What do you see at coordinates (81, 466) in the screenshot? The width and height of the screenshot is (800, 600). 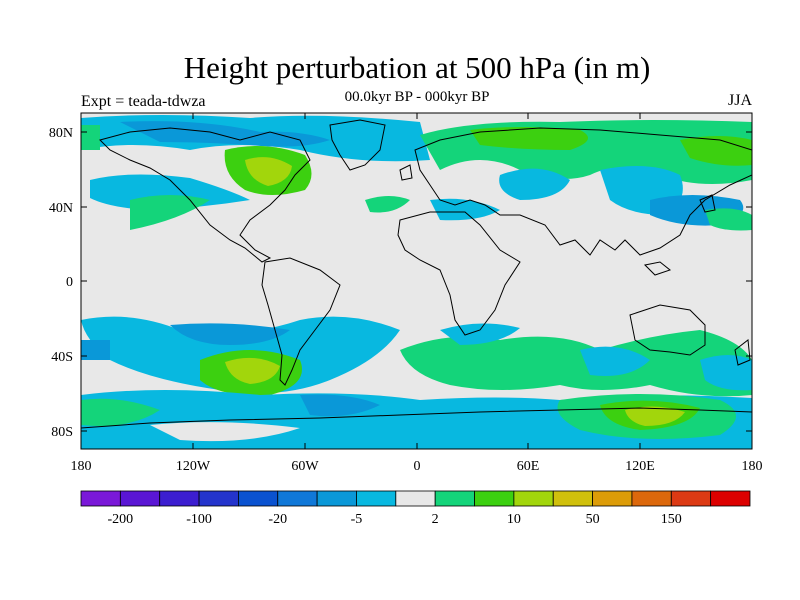 I see `lon-label-180w: 180` at bounding box center [81, 466].